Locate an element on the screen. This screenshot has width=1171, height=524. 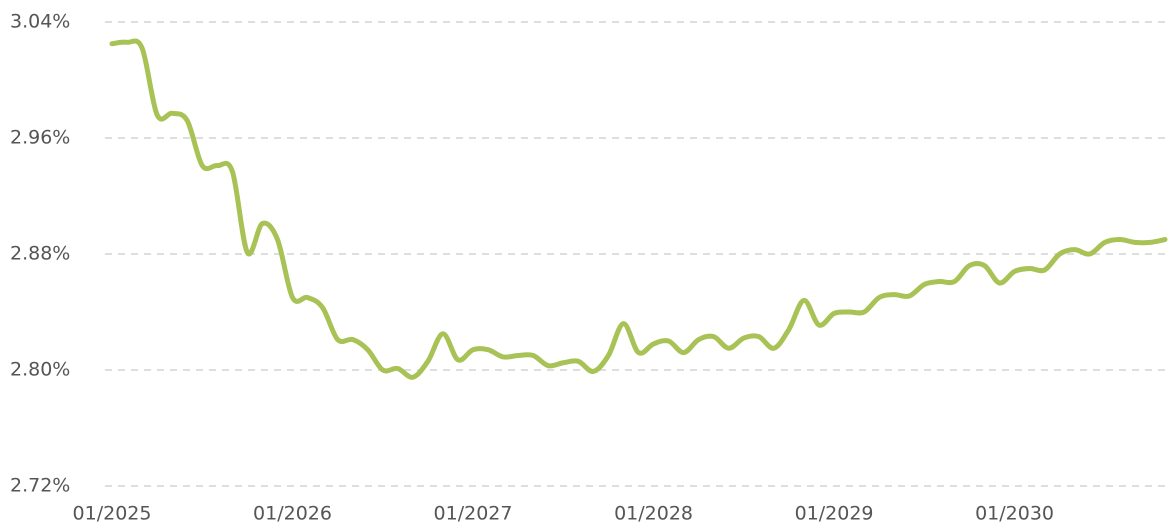
x-tick-label: 01/2027 is located at coordinates (473, 513).